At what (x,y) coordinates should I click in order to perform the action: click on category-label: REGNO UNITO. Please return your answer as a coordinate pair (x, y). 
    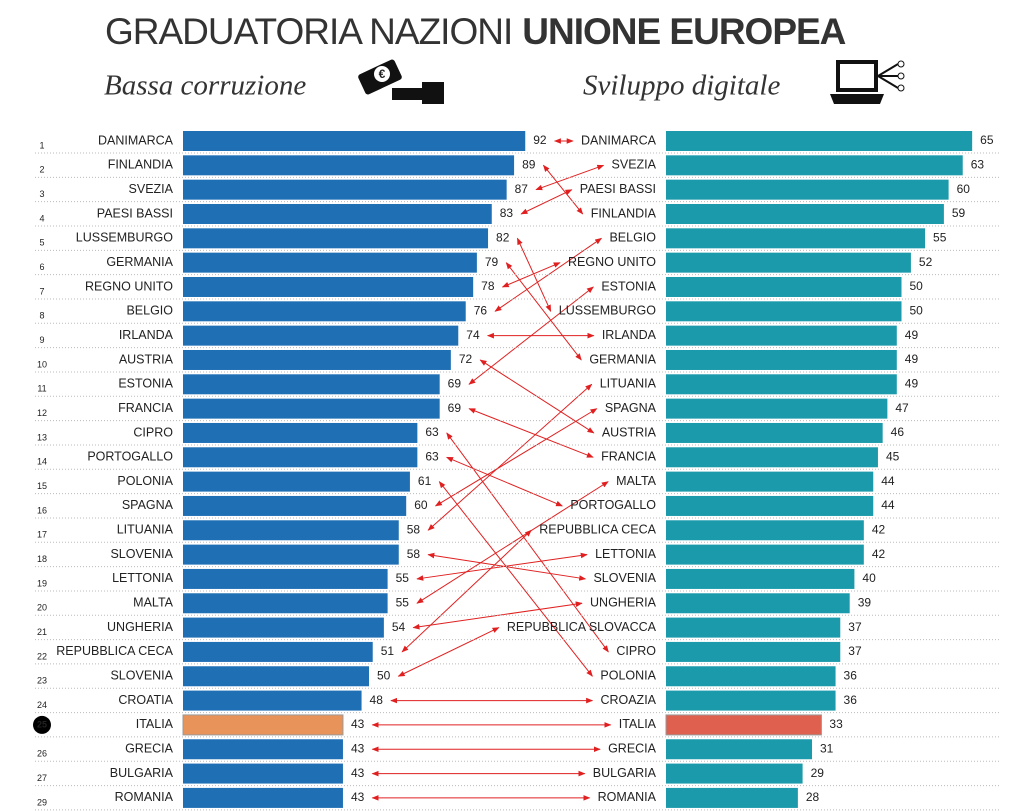
    Looking at the image, I should click on (612, 262).